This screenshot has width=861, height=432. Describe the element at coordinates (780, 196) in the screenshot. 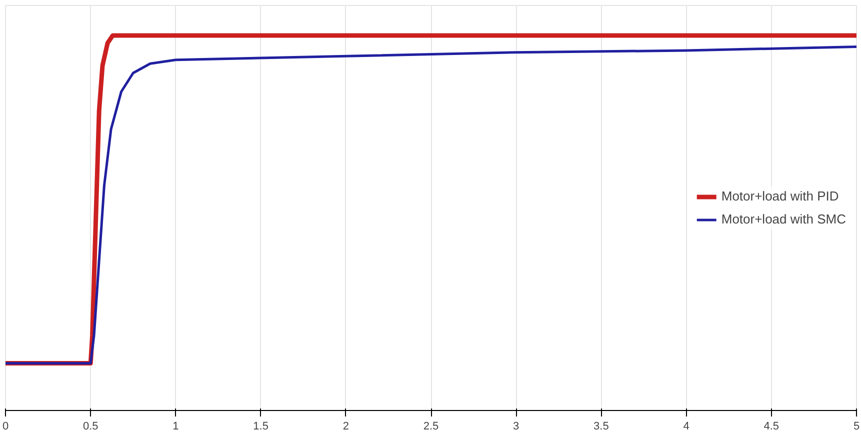

I see `legend-label: Motor+load with PID` at that location.